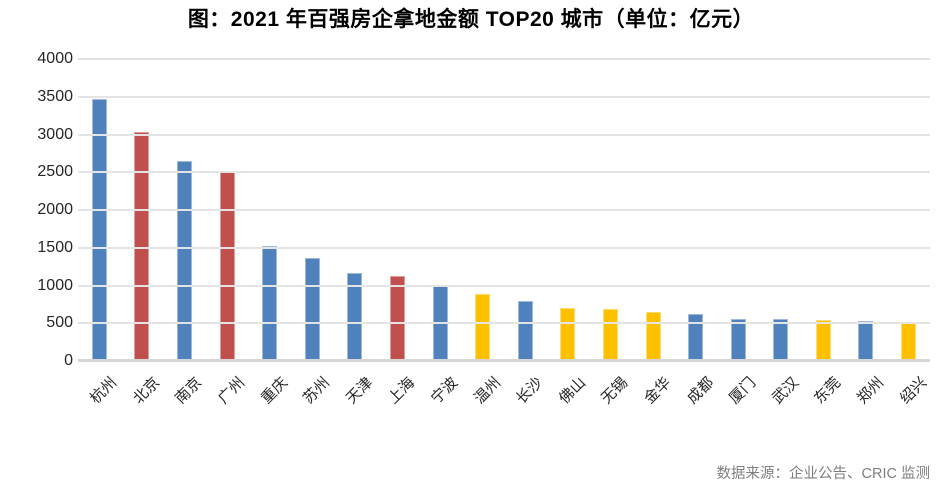 Image resolution: width=942 pixels, height=504 pixels. Describe the element at coordinates (55, 134) in the screenshot. I see `y-axis-label: 3000` at that location.